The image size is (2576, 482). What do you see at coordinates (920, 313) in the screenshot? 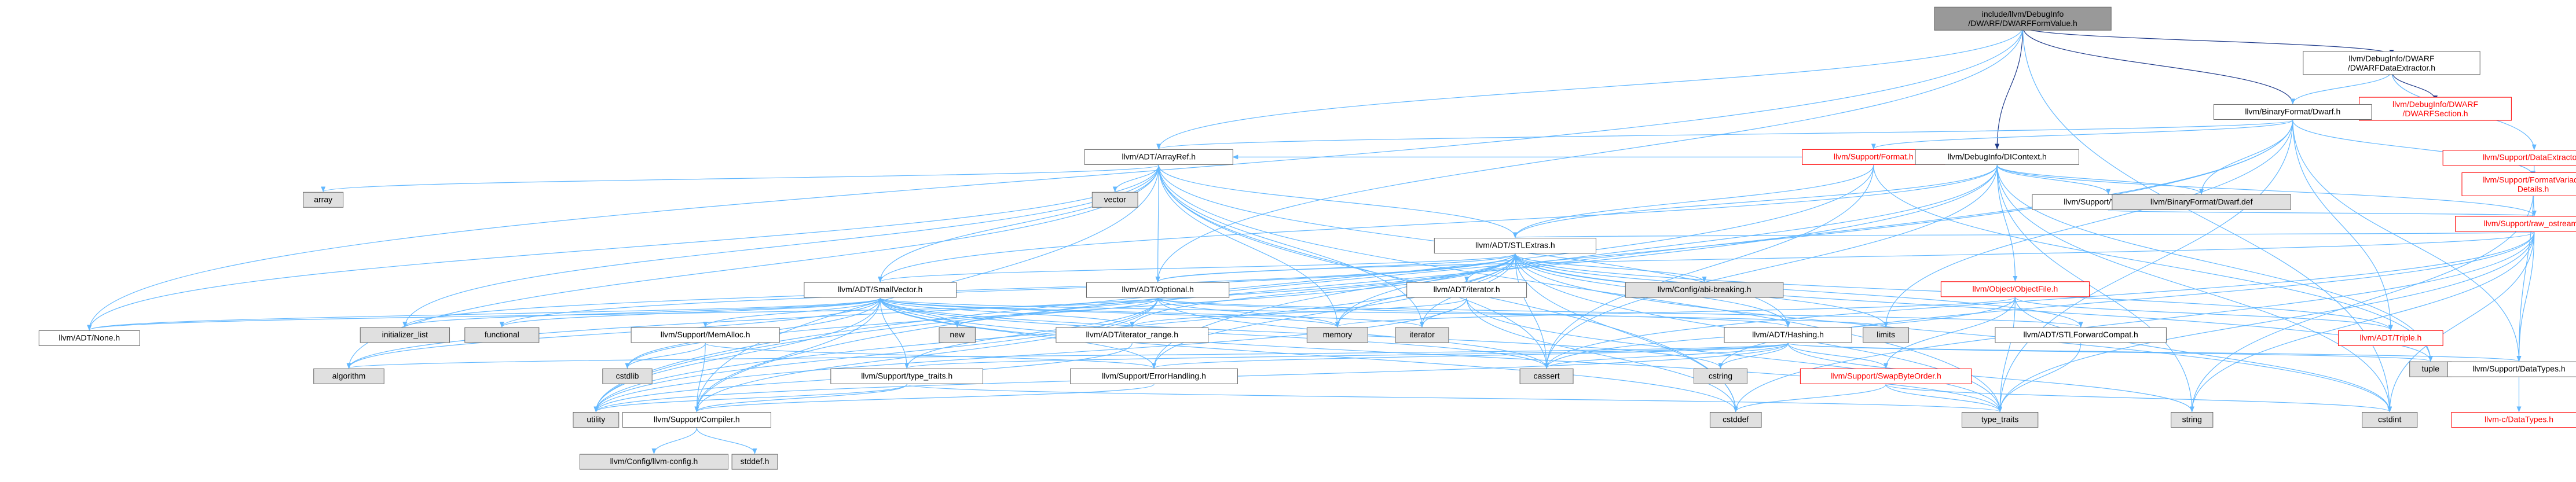
I see `edge-smallvector-to-new` at bounding box center [920, 313].